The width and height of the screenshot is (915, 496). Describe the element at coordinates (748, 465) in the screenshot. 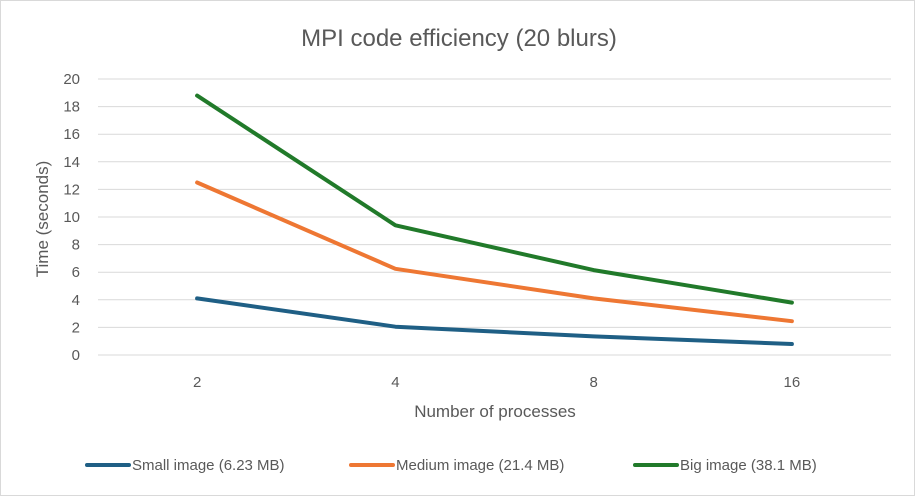

I see `legend-label: Big image (38.1 MB)` at that location.